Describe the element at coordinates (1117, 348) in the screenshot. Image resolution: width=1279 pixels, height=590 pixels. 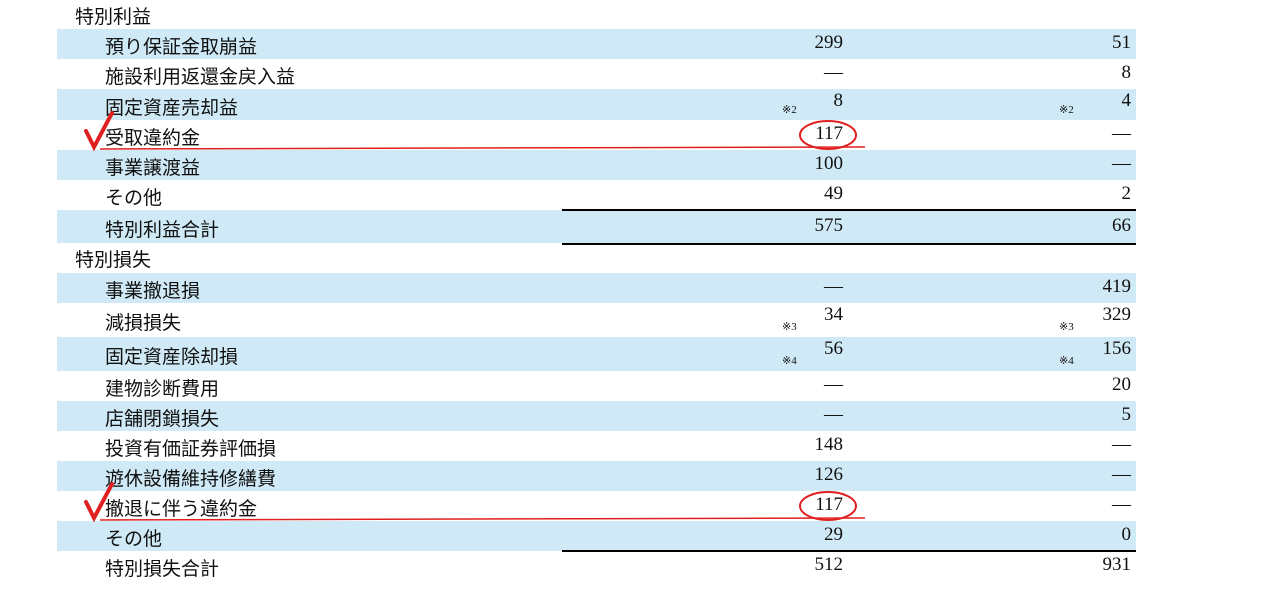
I see `prior-value: 156` at that location.